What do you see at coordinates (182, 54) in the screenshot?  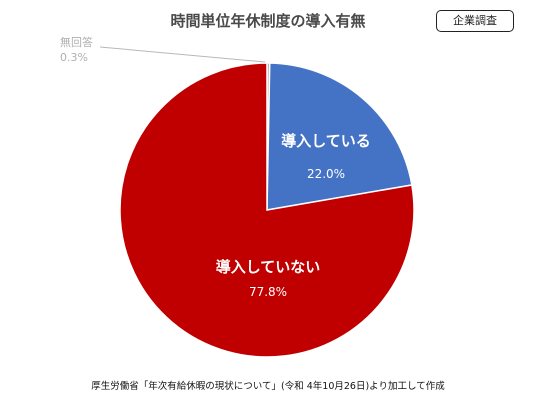 I see `no-answer-leader-line` at bounding box center [182, 54].